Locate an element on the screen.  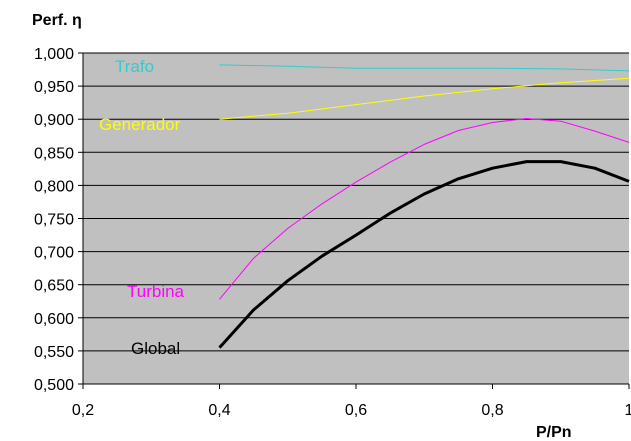
y-tick-label: 0,700 is located at coordinates (54, 253).